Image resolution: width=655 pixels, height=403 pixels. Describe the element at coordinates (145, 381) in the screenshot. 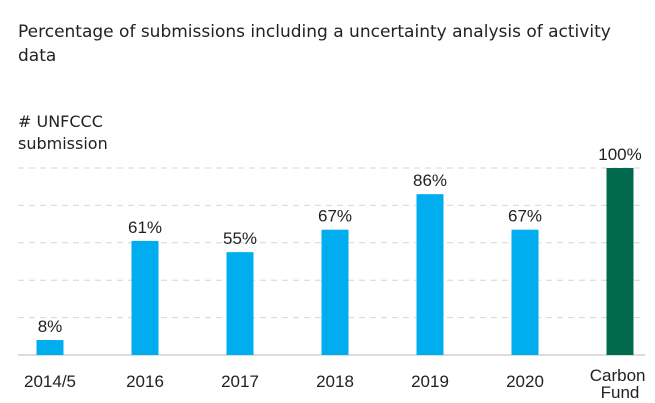

I see `x-tick-label: 2016` at that location.